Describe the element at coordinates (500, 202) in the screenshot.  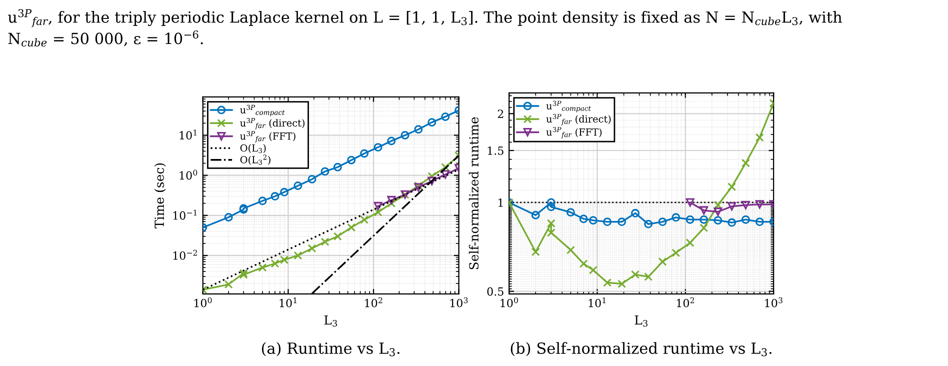
I see `y-tick-label: 1` at that location.